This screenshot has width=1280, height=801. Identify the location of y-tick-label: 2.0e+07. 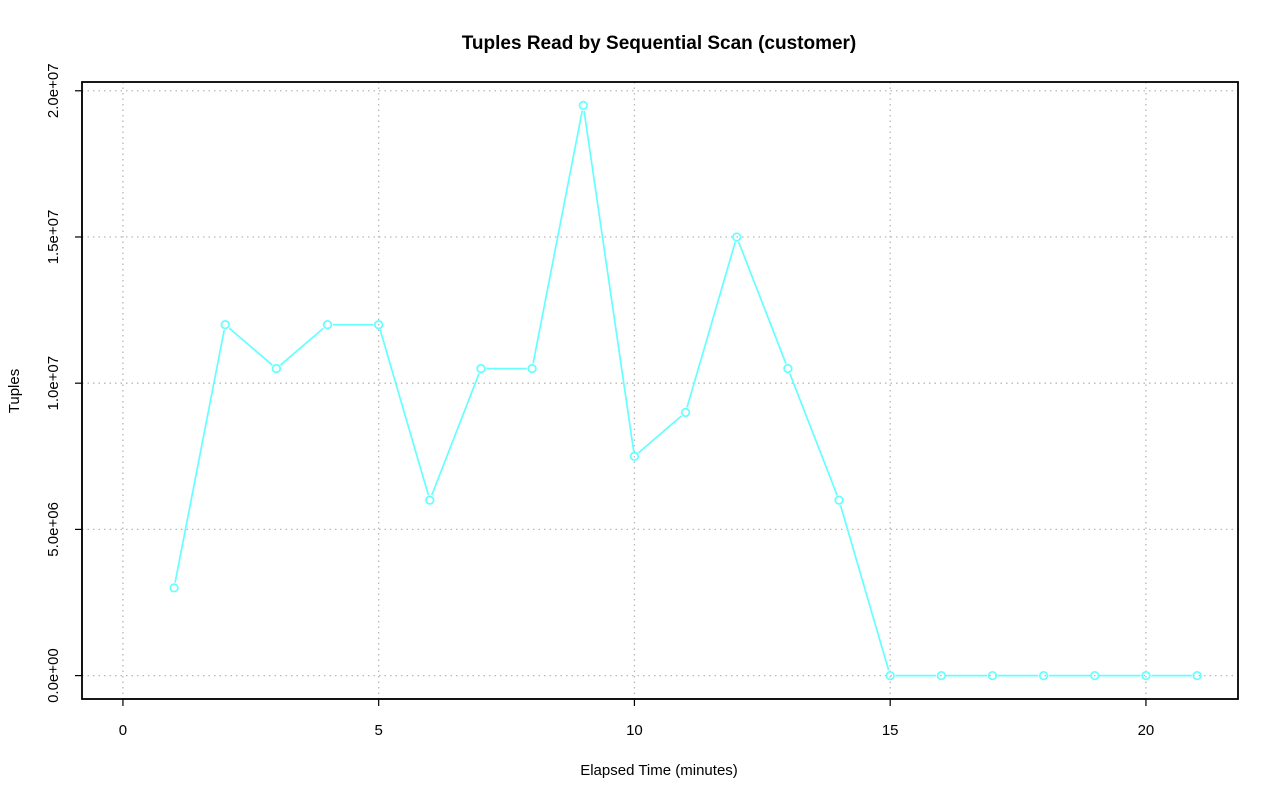
(53, 90).